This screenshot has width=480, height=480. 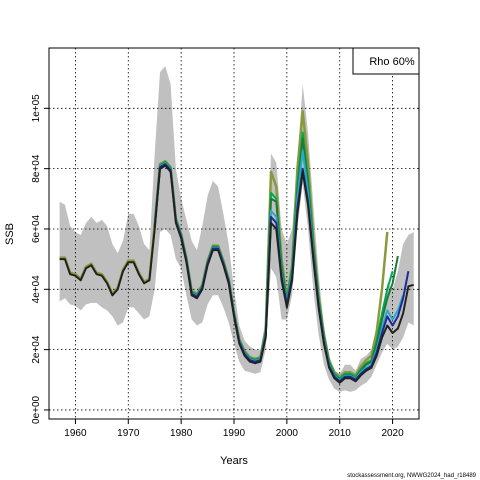 I want to click on footnote: stockassessment.org, NWWG2024_had_r18489, so click(x=411, y=476).